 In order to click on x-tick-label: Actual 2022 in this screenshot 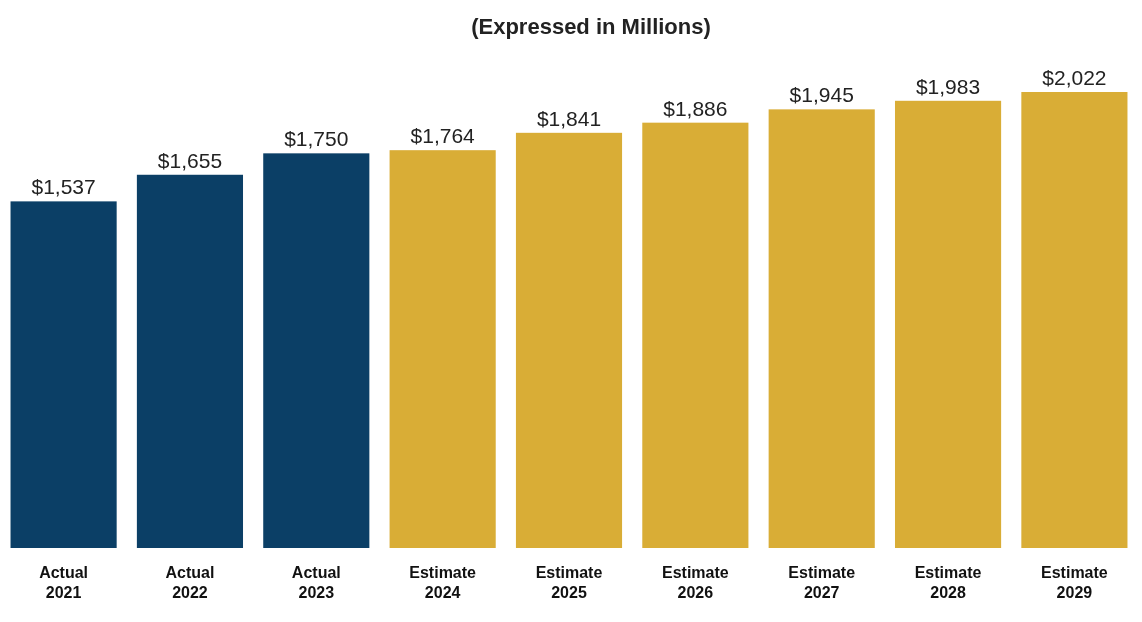, I will do `click(190, 582)`.